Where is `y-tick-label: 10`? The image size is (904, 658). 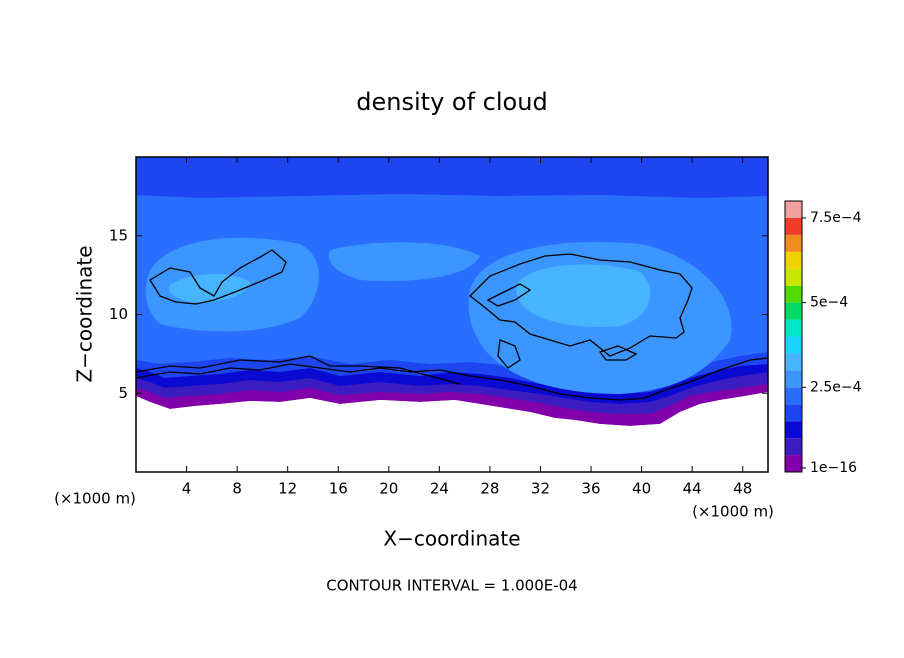 y-tick-label: 10 is located at coordinates (118, 314).